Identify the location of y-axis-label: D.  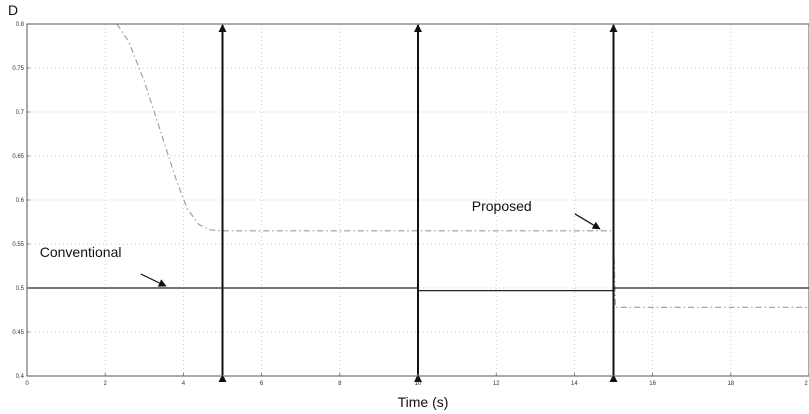
(13, 10).